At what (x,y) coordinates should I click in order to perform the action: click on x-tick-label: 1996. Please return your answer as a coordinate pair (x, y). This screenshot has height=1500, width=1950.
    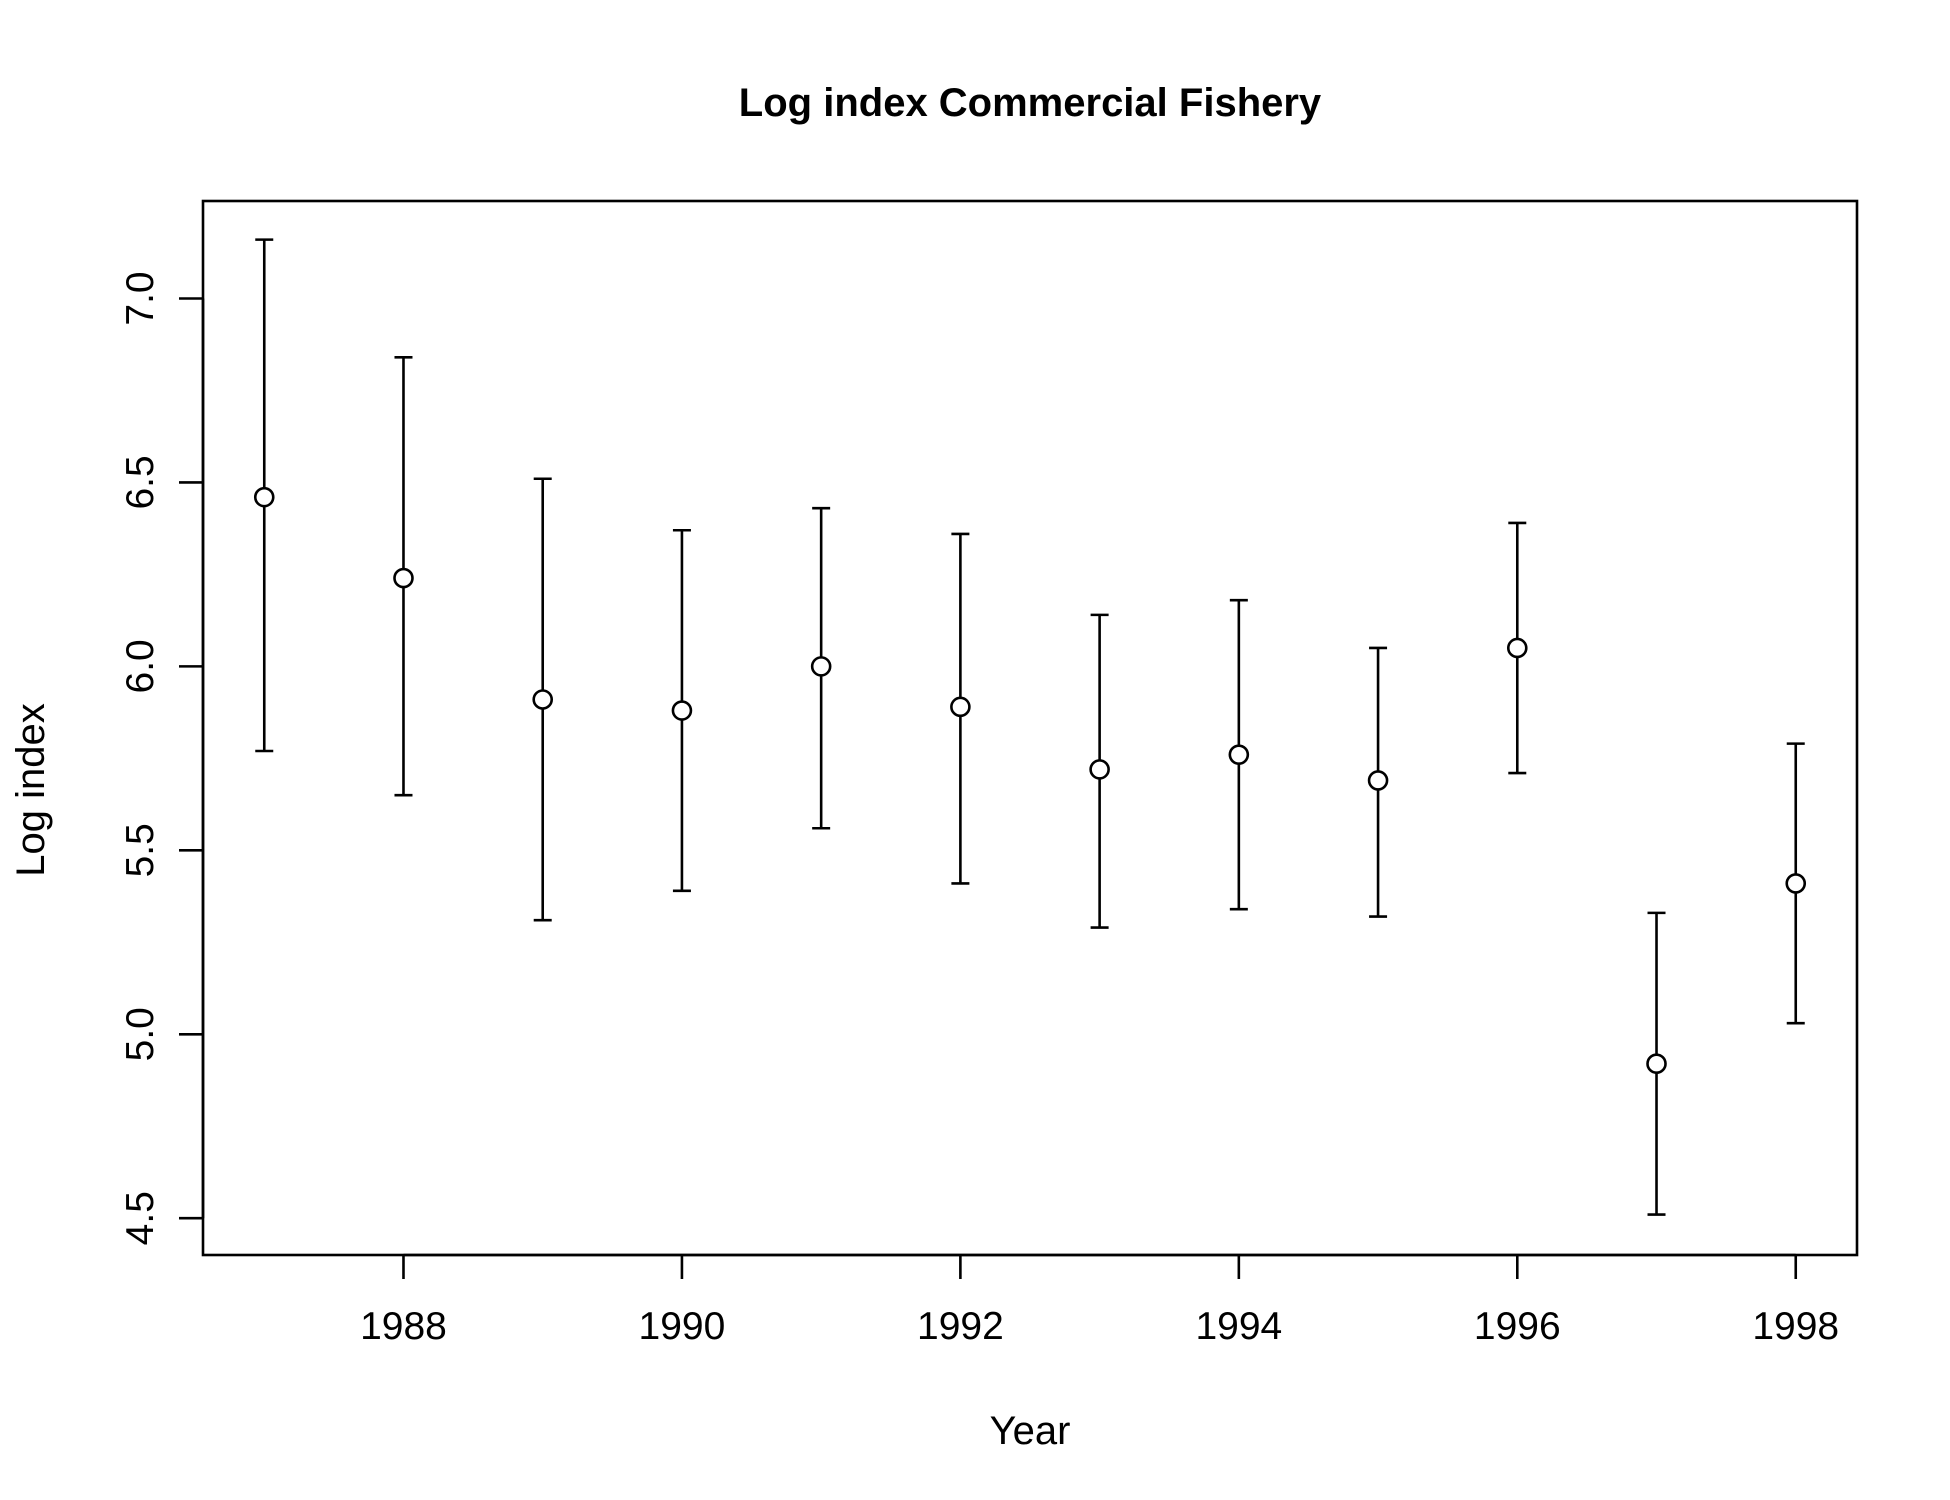
    Looking at the image, I should click on (1517, 1326).